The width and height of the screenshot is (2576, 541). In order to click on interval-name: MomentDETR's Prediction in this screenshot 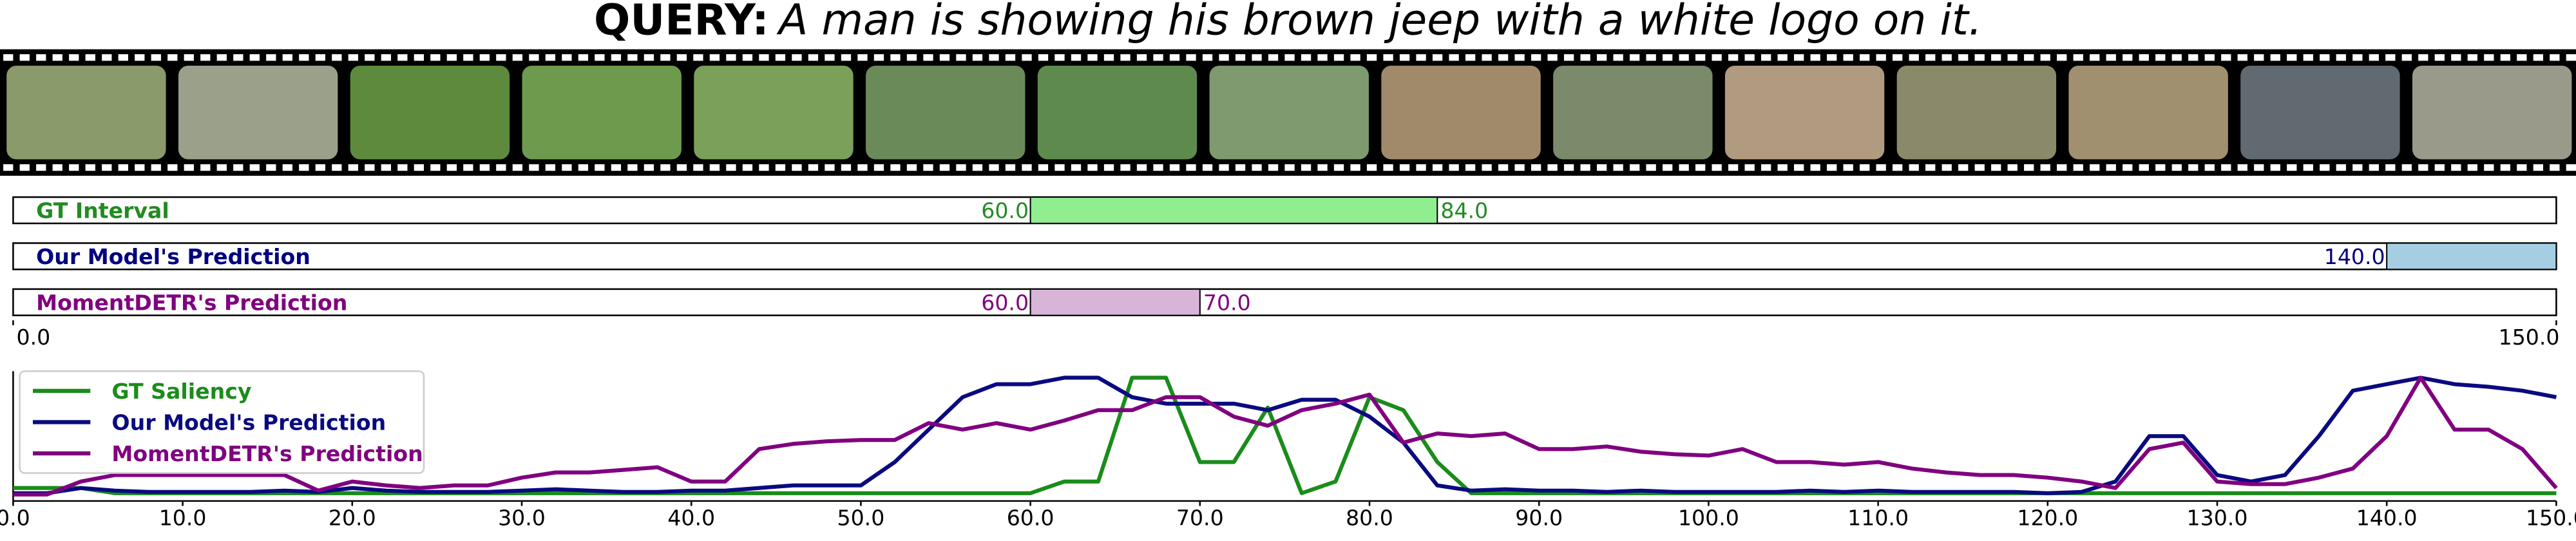, I will do `click(191, 302)`.